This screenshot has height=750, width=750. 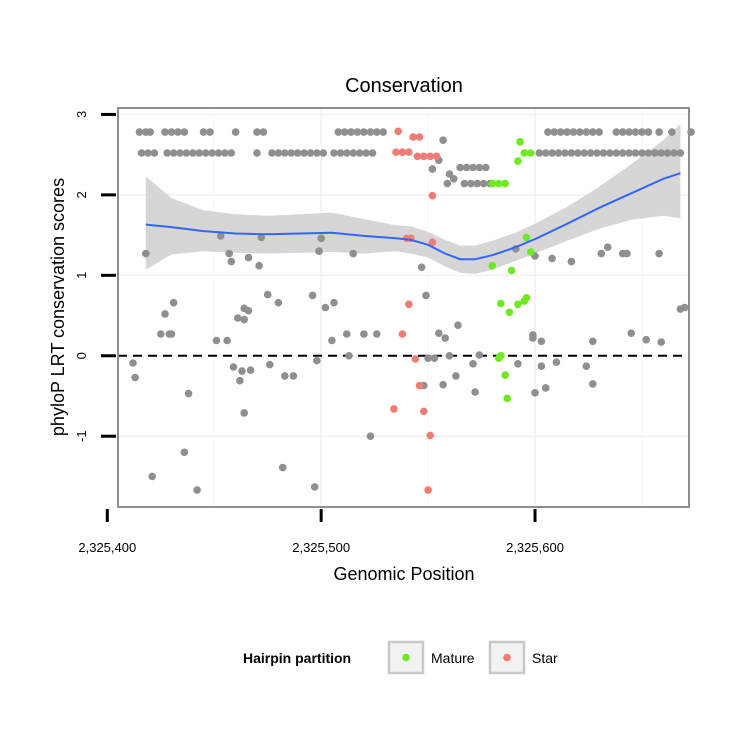 What do you see at coordinates (413, 216) in the screenshot?
I see `smooth-line-layer` at bounding box center [413, 216].